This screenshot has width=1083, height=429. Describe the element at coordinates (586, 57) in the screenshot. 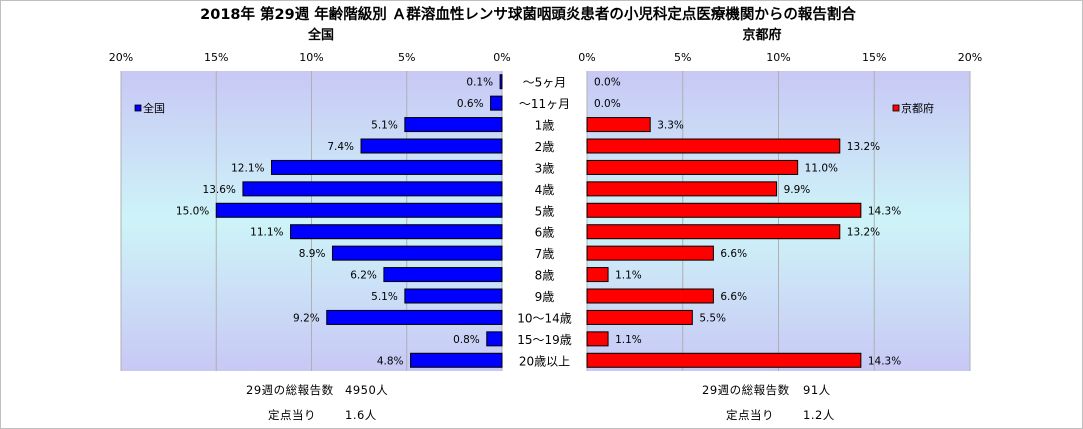

I see `right-tick-label: 0%` at that location.